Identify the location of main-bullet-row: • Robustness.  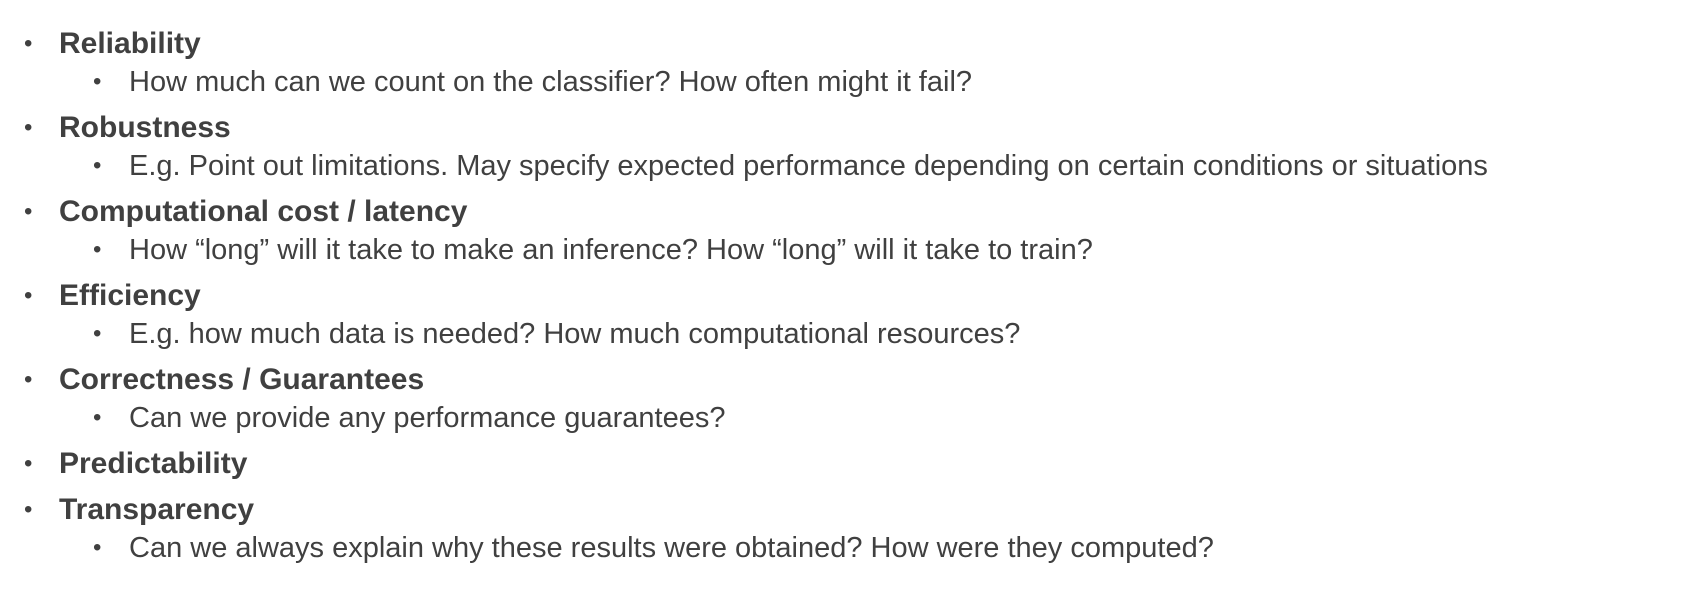
(853, 128).